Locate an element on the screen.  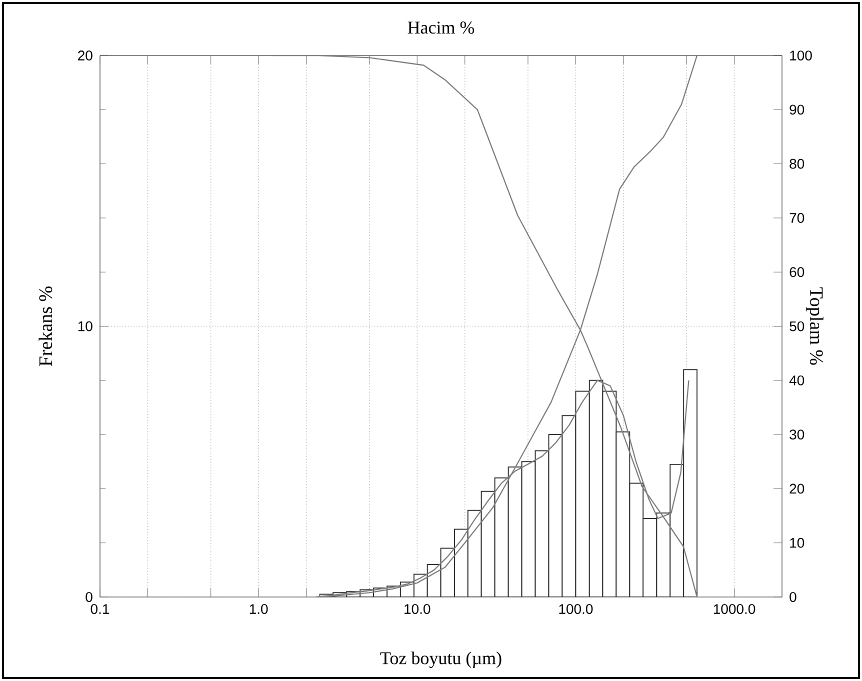
y2-tick-label: 90 is located at coordinates (797, 109).